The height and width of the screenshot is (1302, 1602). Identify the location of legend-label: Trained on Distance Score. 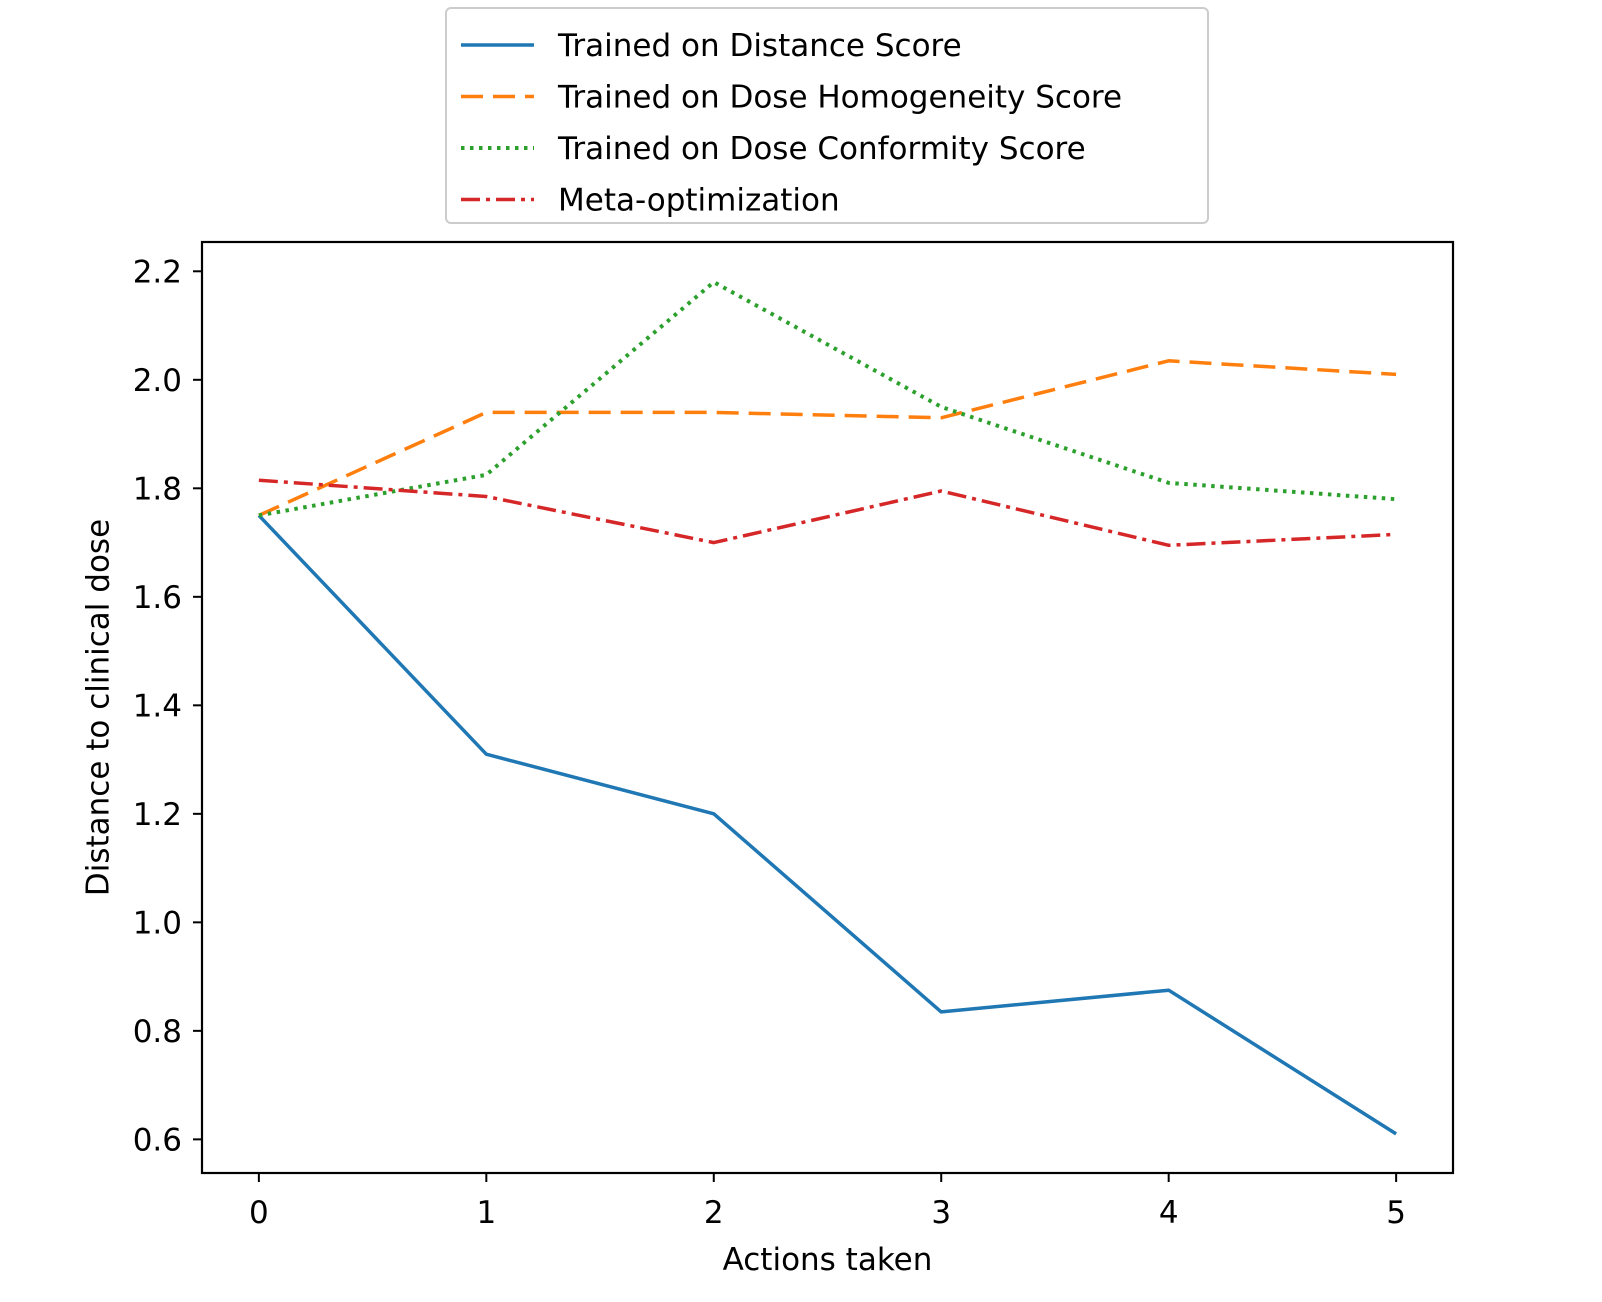
(759, 46).